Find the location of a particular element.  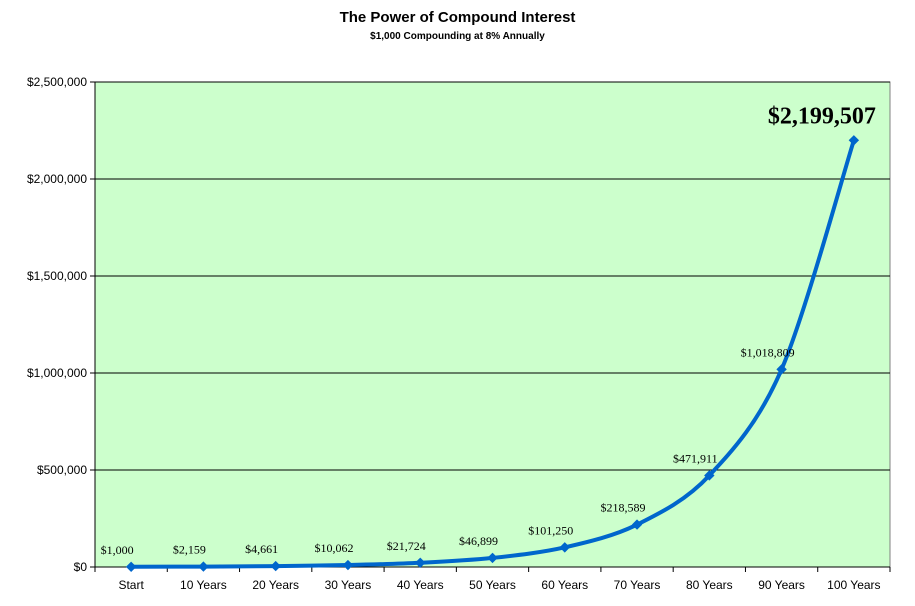

y-tick-label: $2,500,000 is located at coordinates (57, 82).